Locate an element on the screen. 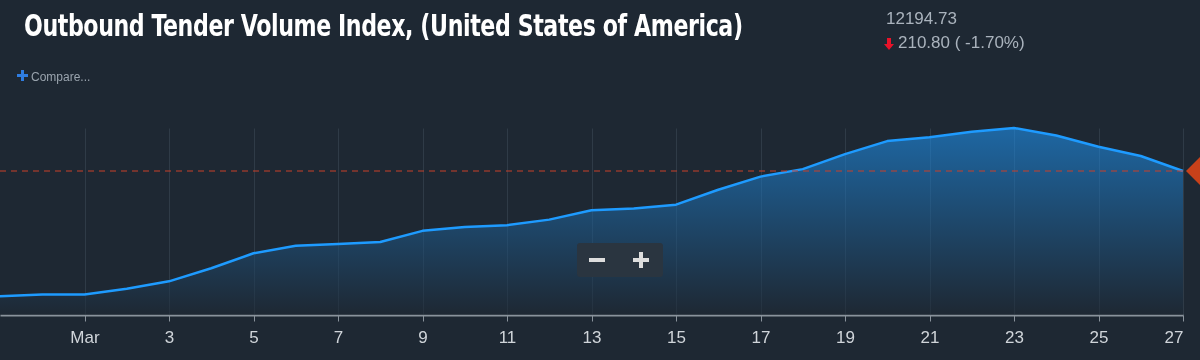 The width and height of the screenshot is (1200, 360). chart-title: Outbound Tender Volume Index, (United States of America) is located at coordinates (383, 25).